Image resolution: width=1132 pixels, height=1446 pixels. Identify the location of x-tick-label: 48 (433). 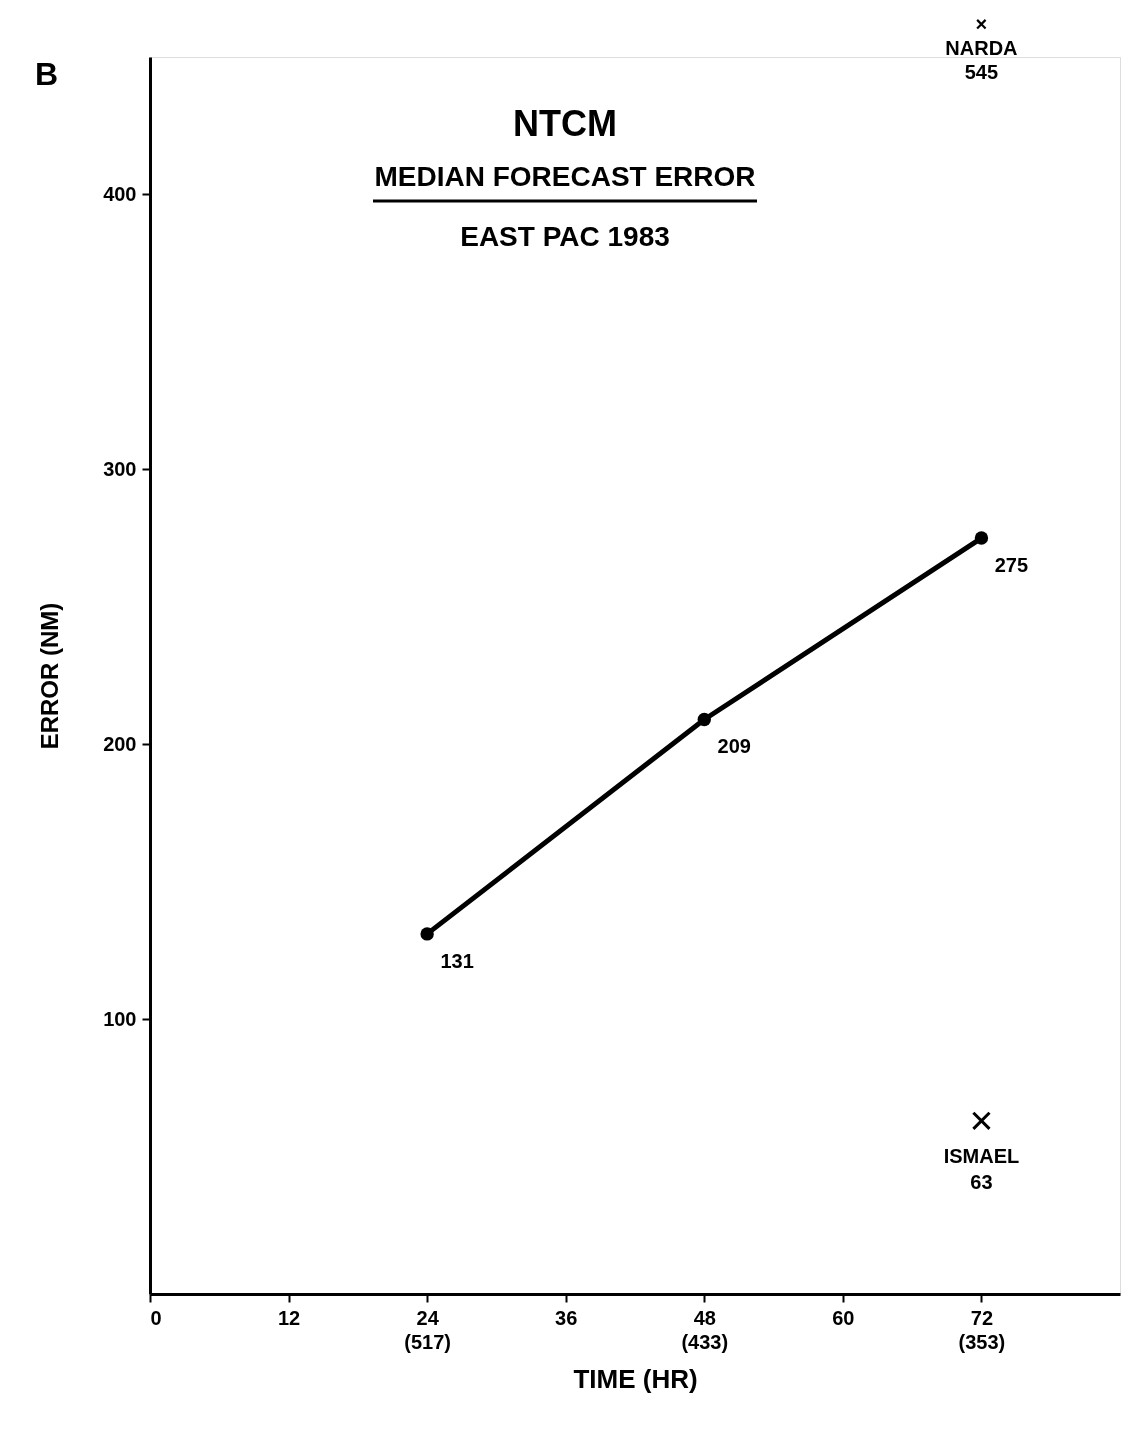
(705, 1329).